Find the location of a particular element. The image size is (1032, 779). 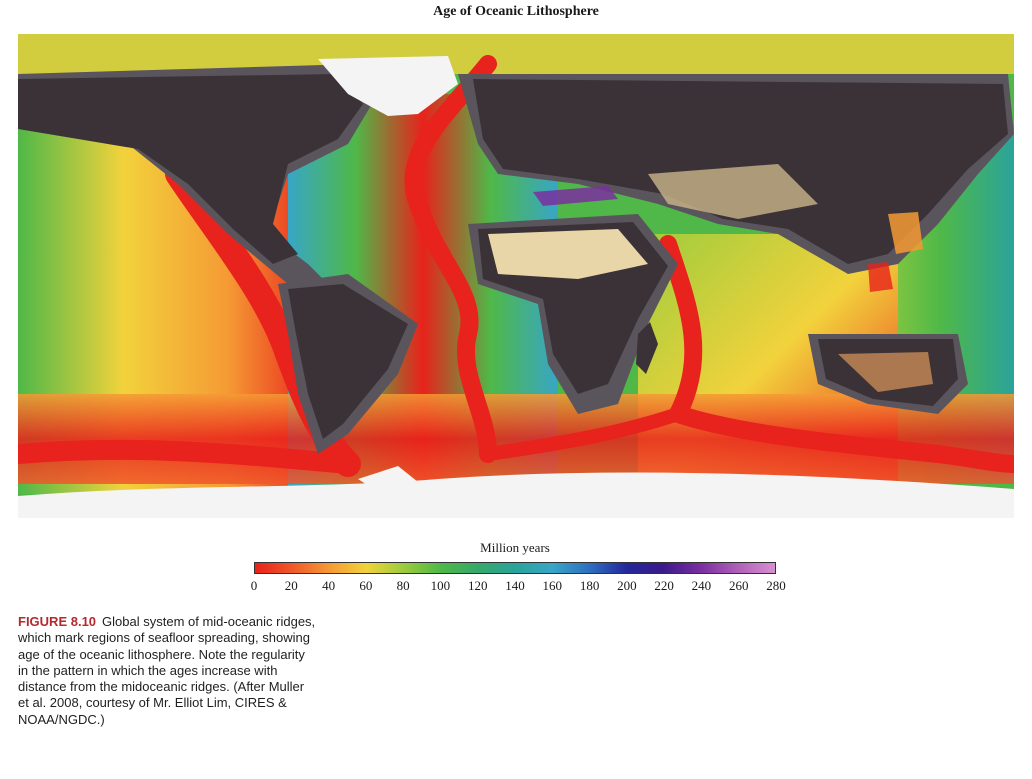

figure-title: Age of Oceanic Lithosphere is located at coordinates (516, 11).